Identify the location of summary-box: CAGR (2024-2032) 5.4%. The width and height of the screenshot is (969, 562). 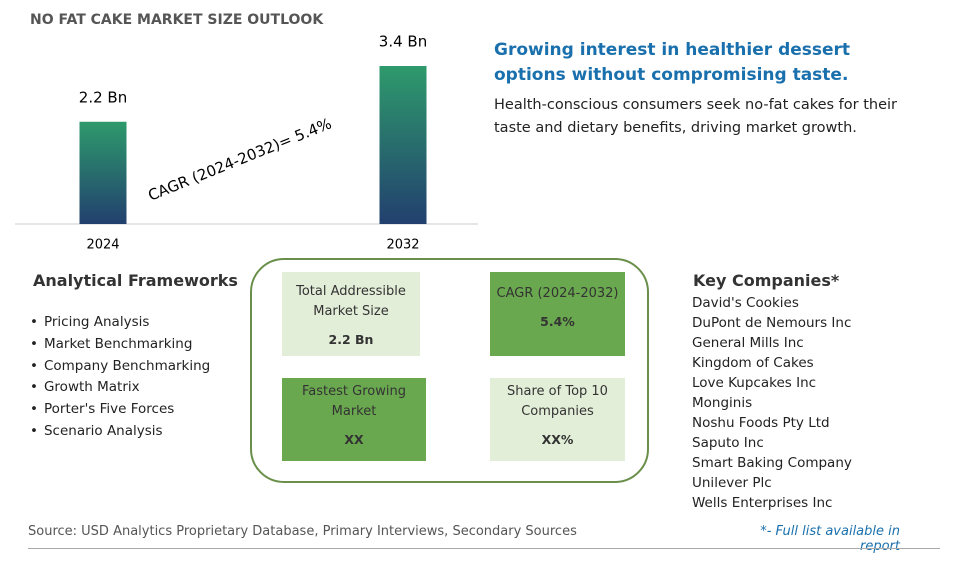
(557, 314).